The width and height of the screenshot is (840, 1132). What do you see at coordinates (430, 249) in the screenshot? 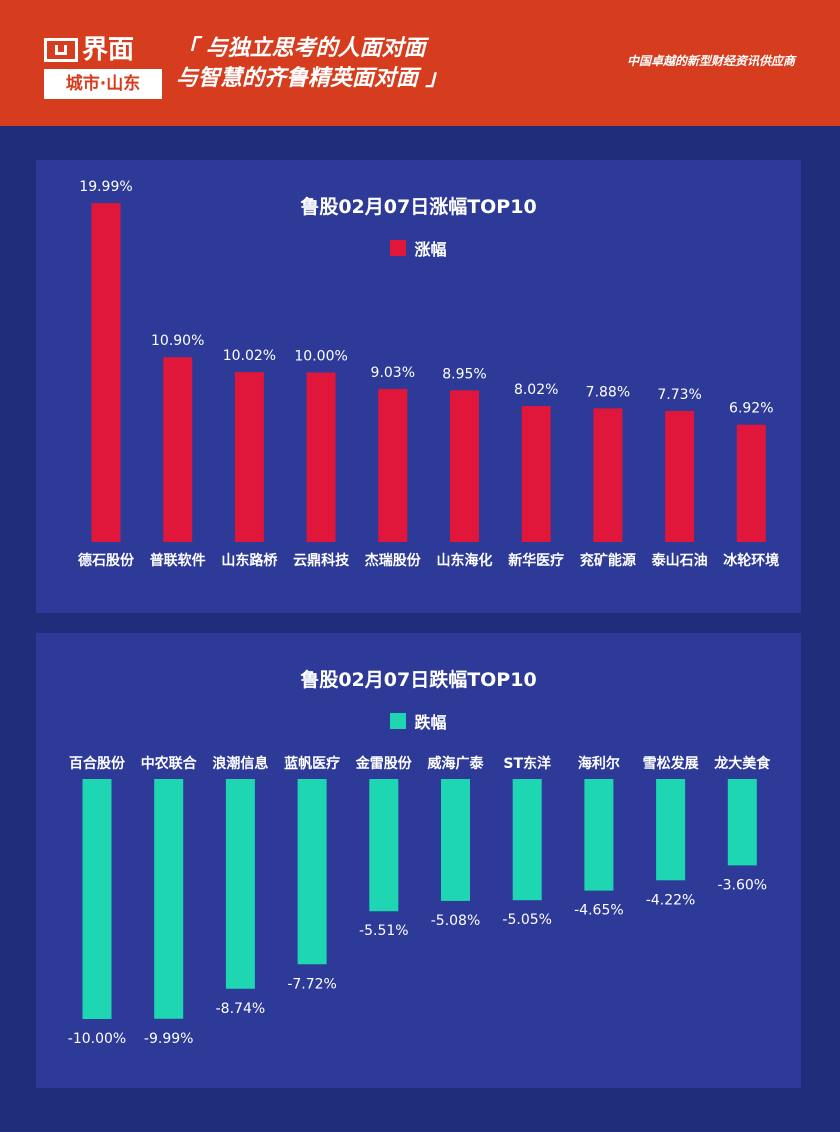
I see `gain-legend-label: 涨幅` at bounding box center [430, 249].